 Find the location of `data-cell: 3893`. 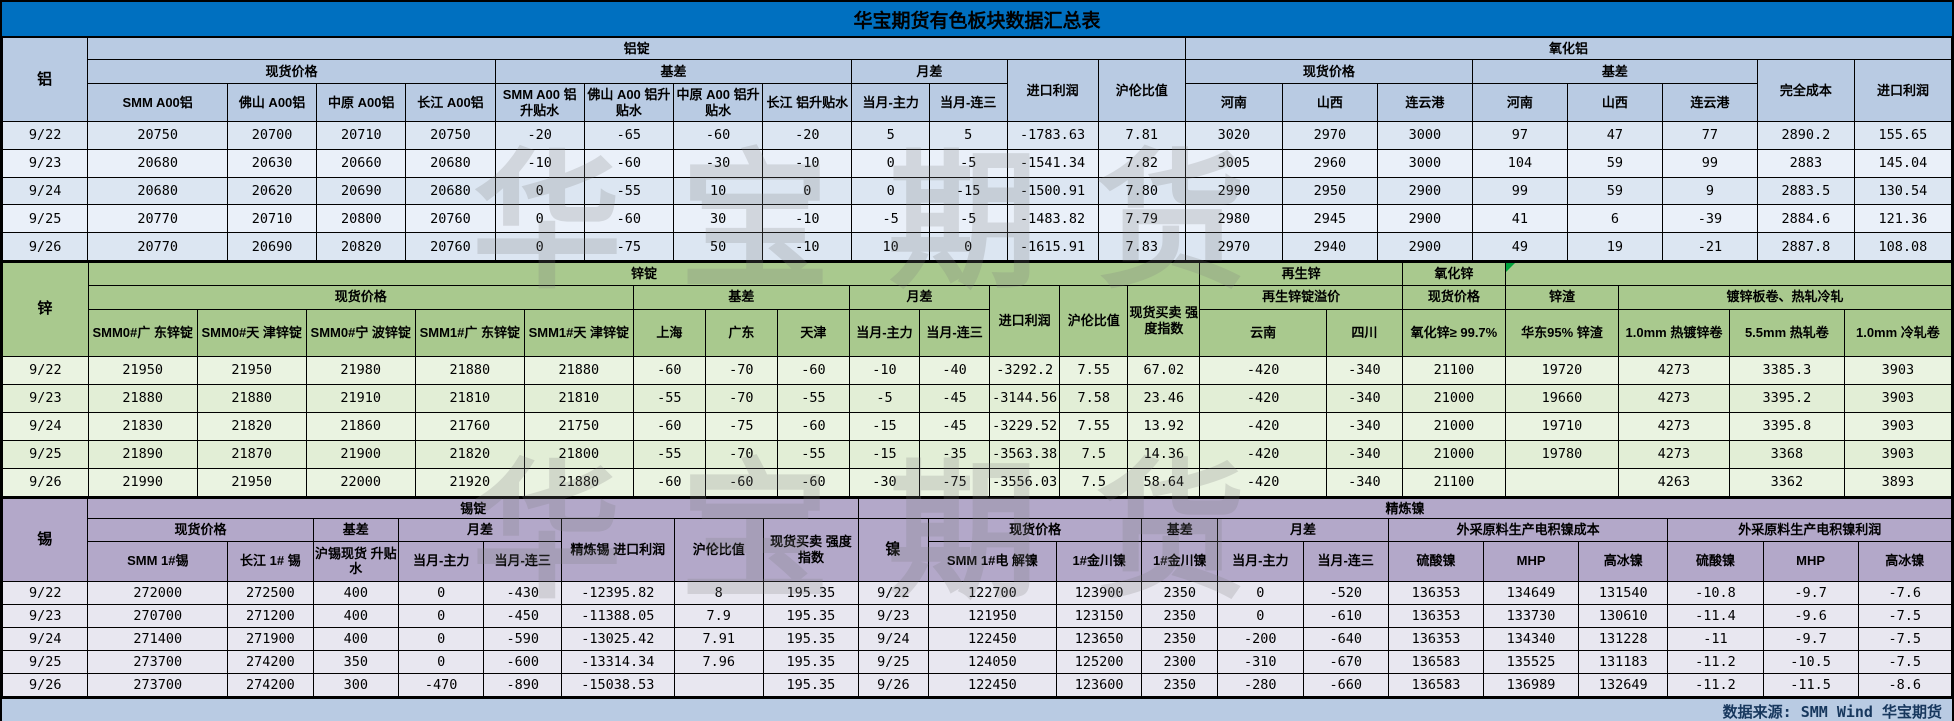

data-cell: 3893 is located at coordinates (1898, 482).